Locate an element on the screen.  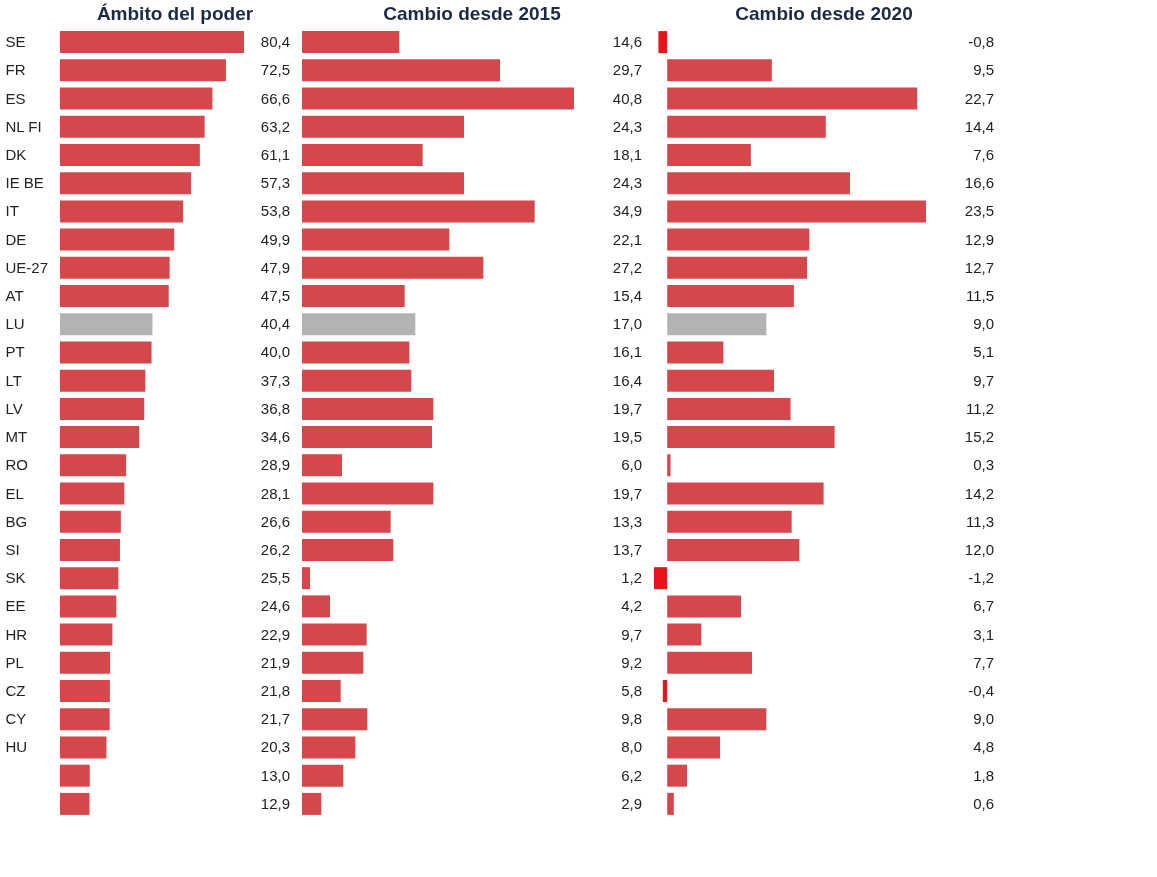
data-label: 28,9 is located at coordinates (275, 465).